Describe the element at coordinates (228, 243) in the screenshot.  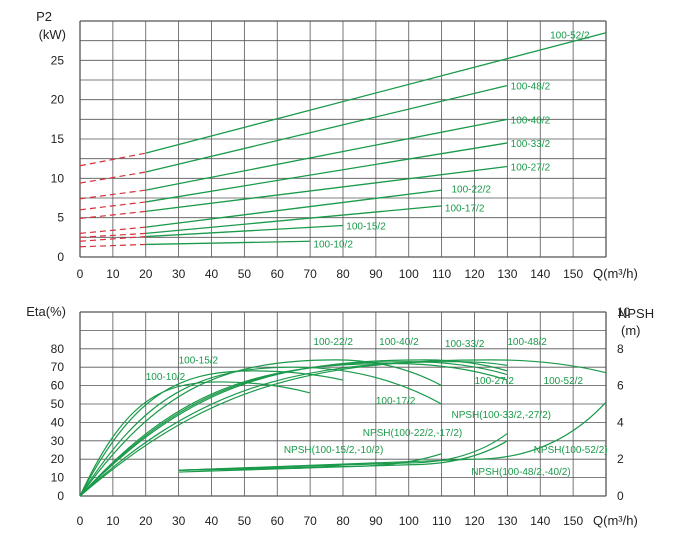
I see `power-curve-100-10/2` at that location.